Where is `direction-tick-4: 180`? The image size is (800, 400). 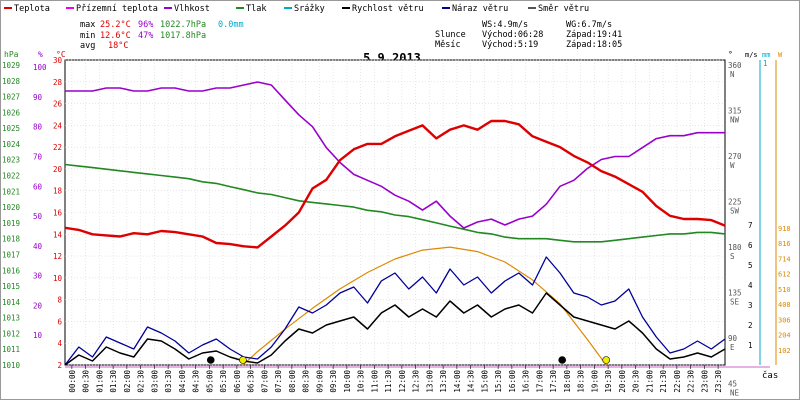 direction-tick-4: 180 is located at coordinates (735, 247).